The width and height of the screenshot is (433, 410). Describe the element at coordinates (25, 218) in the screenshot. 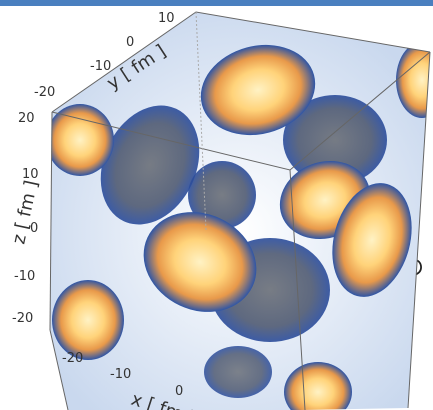

I see `z-axis: 20 10 0 -10 -20 z [ fm ]` at that location.